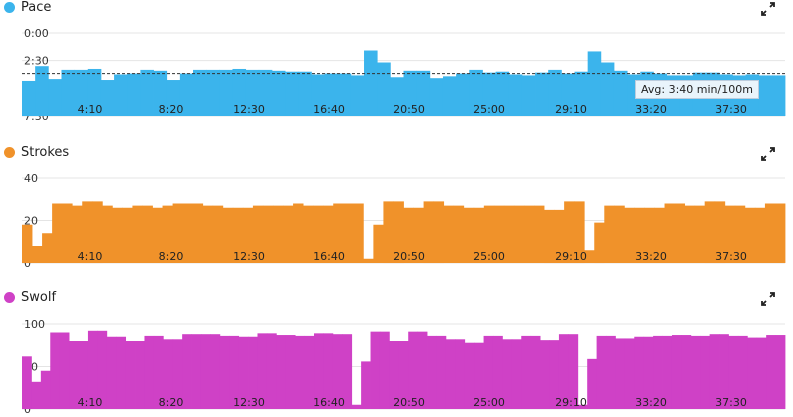 The image size is (793, 417). I want to click on strokes-legend-dot, so click(9, 152).